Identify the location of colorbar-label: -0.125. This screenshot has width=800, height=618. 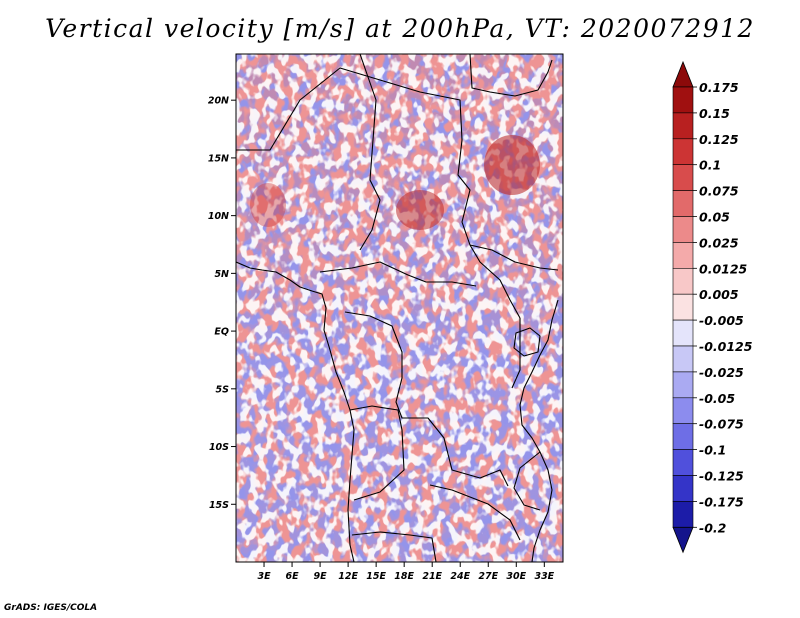
(721, 476).